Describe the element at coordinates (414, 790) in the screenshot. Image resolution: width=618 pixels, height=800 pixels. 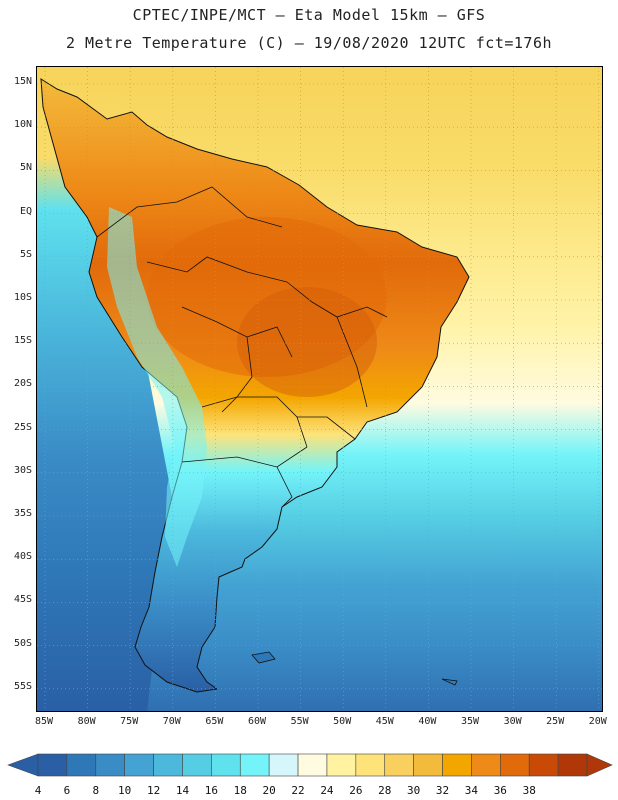
I see `colorbar-label-30: 30` at that location.